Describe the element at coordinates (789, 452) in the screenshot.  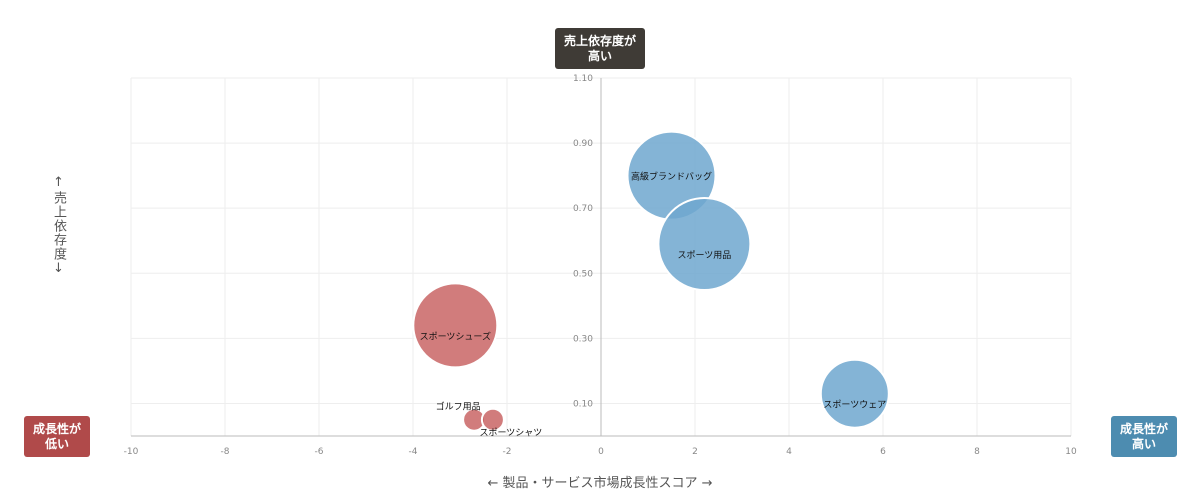
I see `x-tick-label: 4` at that location.